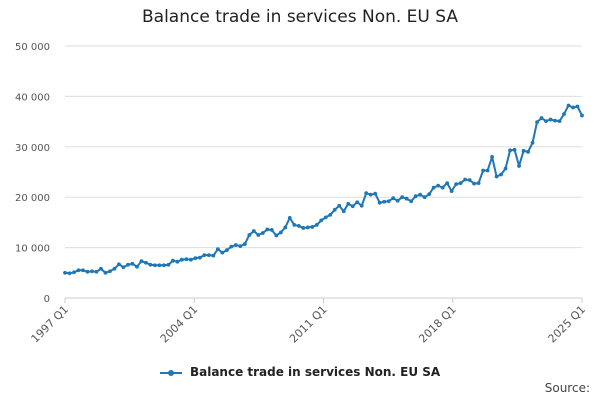  What do you see at coordinates (309, 324) in the screenshot?
I see `x-tick-labels: 1997 Q1 2004 Q1 2011 Q1 2018 Q1 2025 Q1` at bounding box center [309, 324].